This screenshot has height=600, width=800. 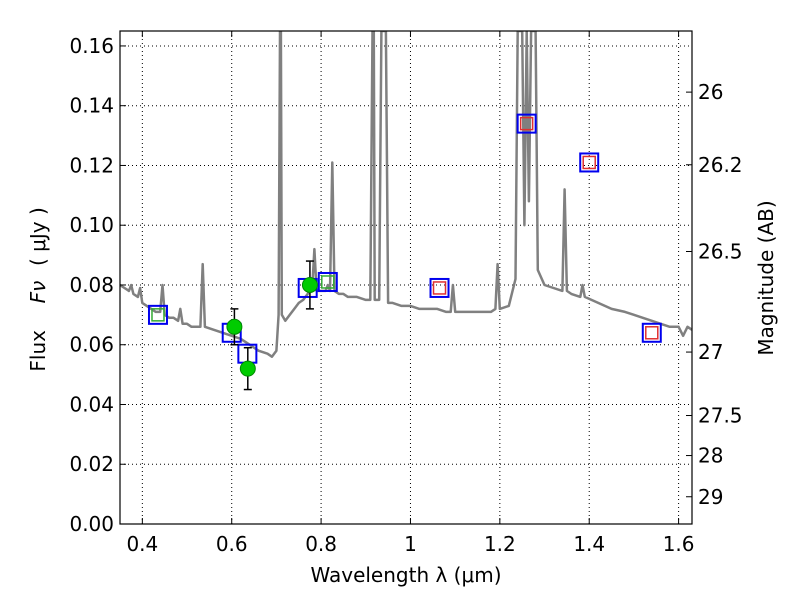 I want to click on right-axis-label: Magnitude (AB), so click(x=766, y=277).